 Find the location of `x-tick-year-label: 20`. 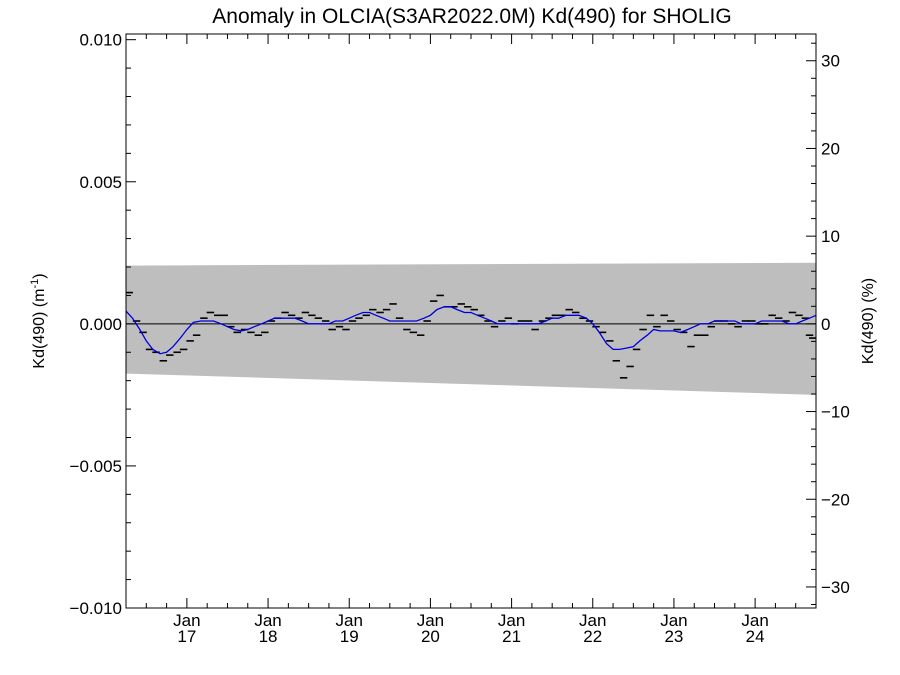

x-tick-year-label: 20 is located at coordinates (430, 636).